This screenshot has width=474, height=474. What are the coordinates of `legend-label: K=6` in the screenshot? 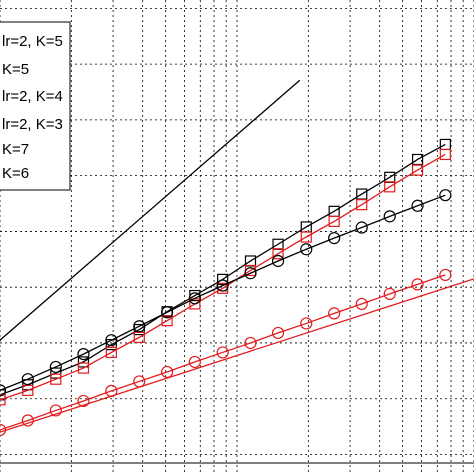 It's located at (15, 173).